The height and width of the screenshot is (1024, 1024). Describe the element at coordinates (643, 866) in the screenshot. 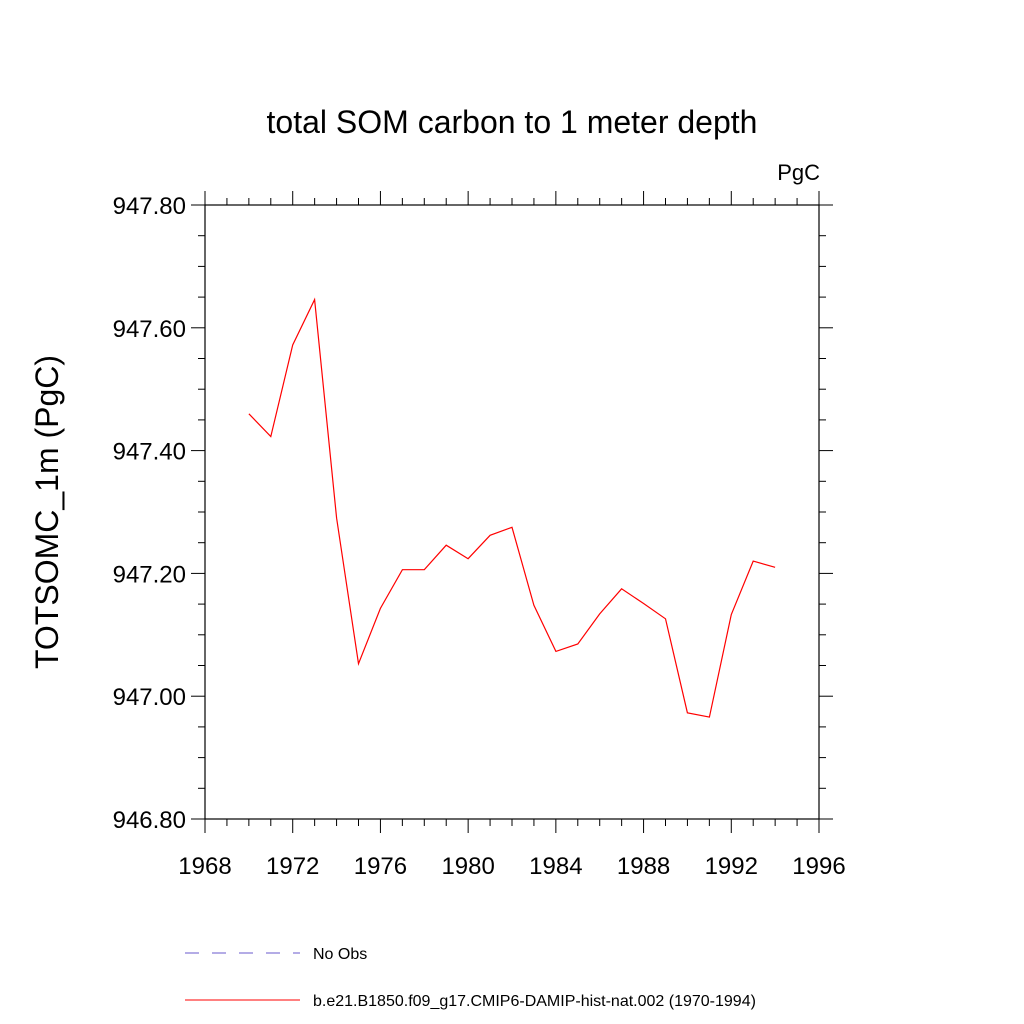

I see `x-tick-label: 1988` at that location.